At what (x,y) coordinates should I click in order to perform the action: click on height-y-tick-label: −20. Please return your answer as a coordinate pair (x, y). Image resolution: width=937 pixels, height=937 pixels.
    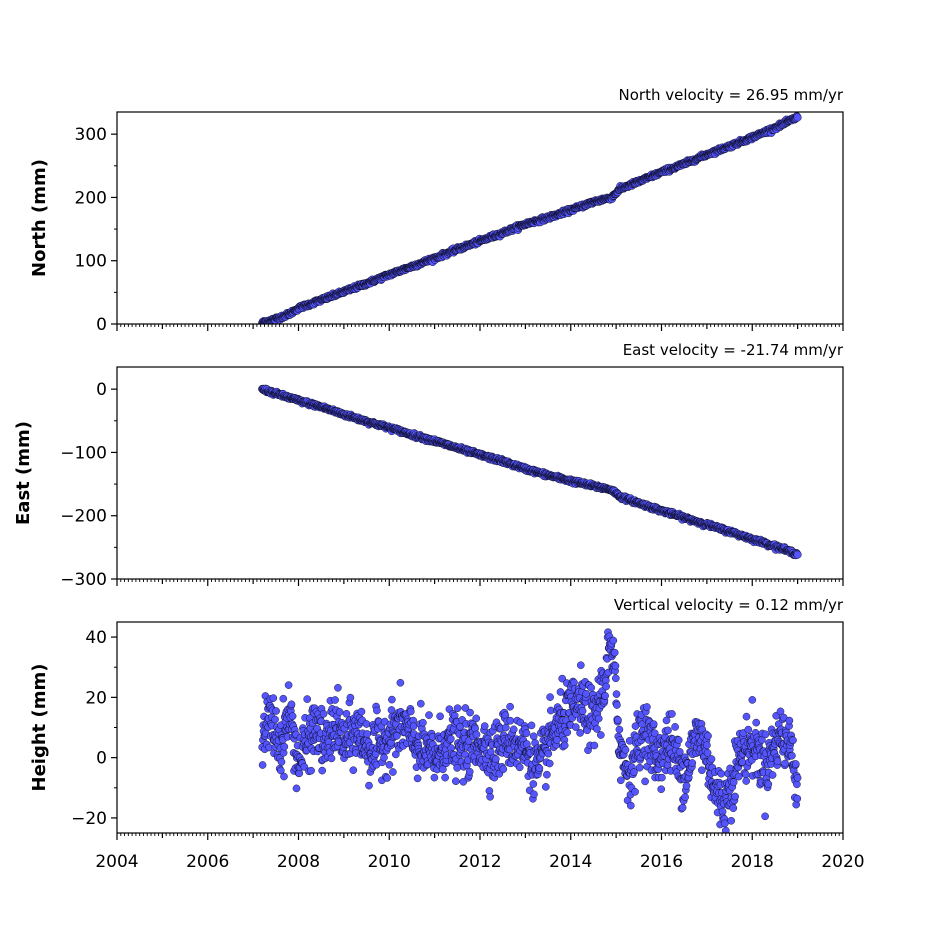
    Looking at the image, I should click on (89, 819).